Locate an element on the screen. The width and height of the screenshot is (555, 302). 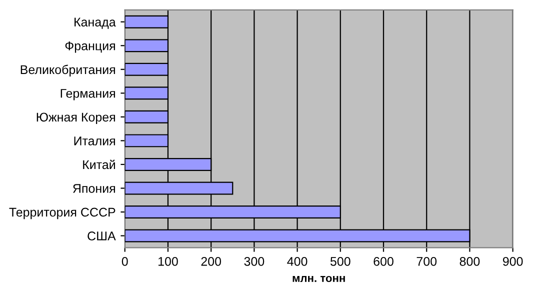
y-tick-label: Великобритания is located at coordinates (67, 70).